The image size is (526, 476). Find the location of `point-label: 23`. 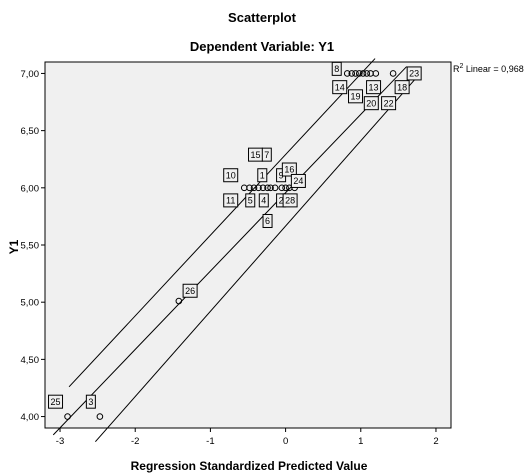

point-label: 23 is located at coordinates (414, 74).